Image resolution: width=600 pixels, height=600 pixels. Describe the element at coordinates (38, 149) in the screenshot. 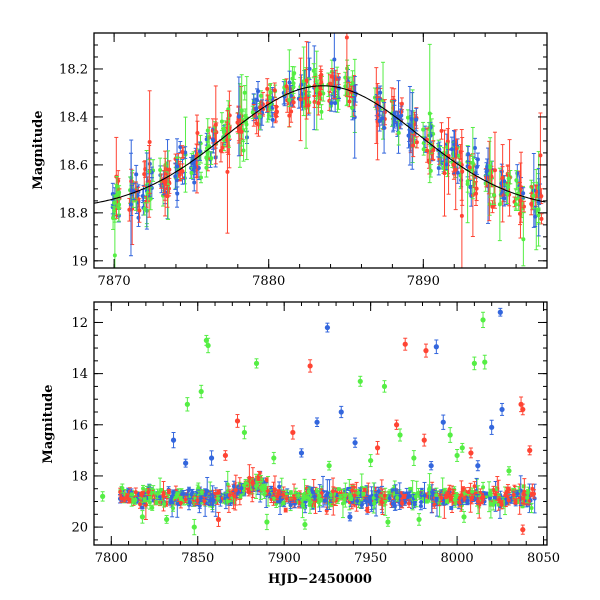

I see `top-panel-y-axis-label: Magnitude` at that location.